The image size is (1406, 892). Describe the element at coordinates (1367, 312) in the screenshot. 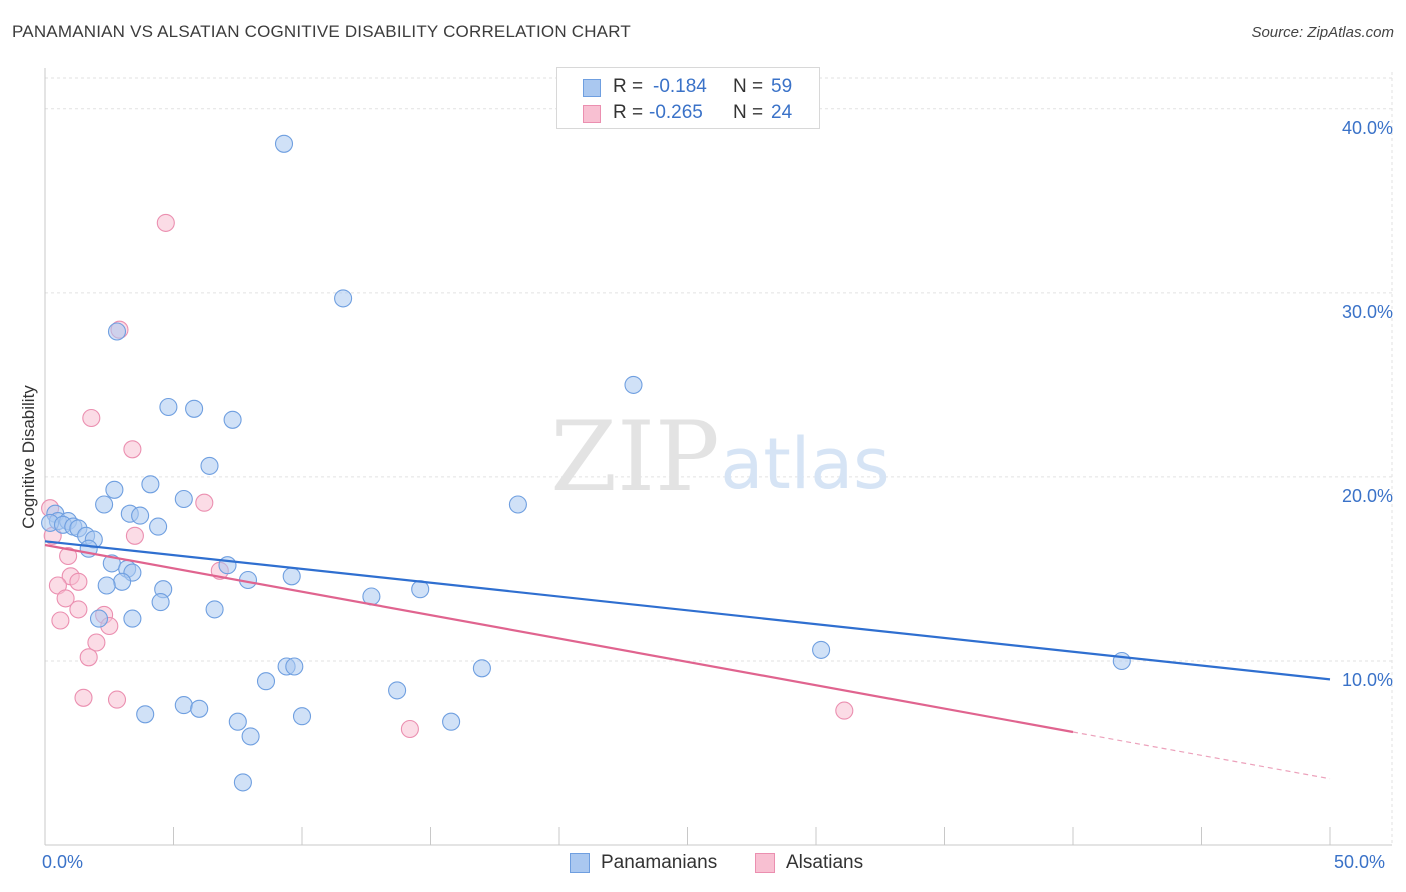

I see `y-tick-label: 30.0%` at that location.